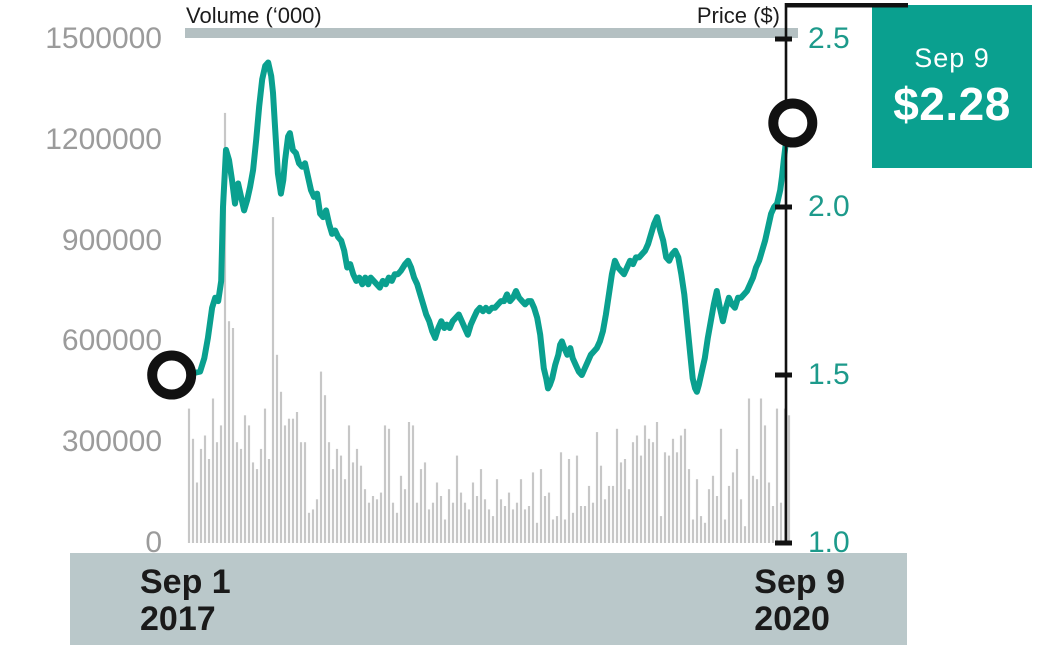 The width and height of the screenshot is (1060, 670). What do you see at coordinates (793, 123) in the screenshot?
I see `end-marker-circle` at bounding box center [793, 123].